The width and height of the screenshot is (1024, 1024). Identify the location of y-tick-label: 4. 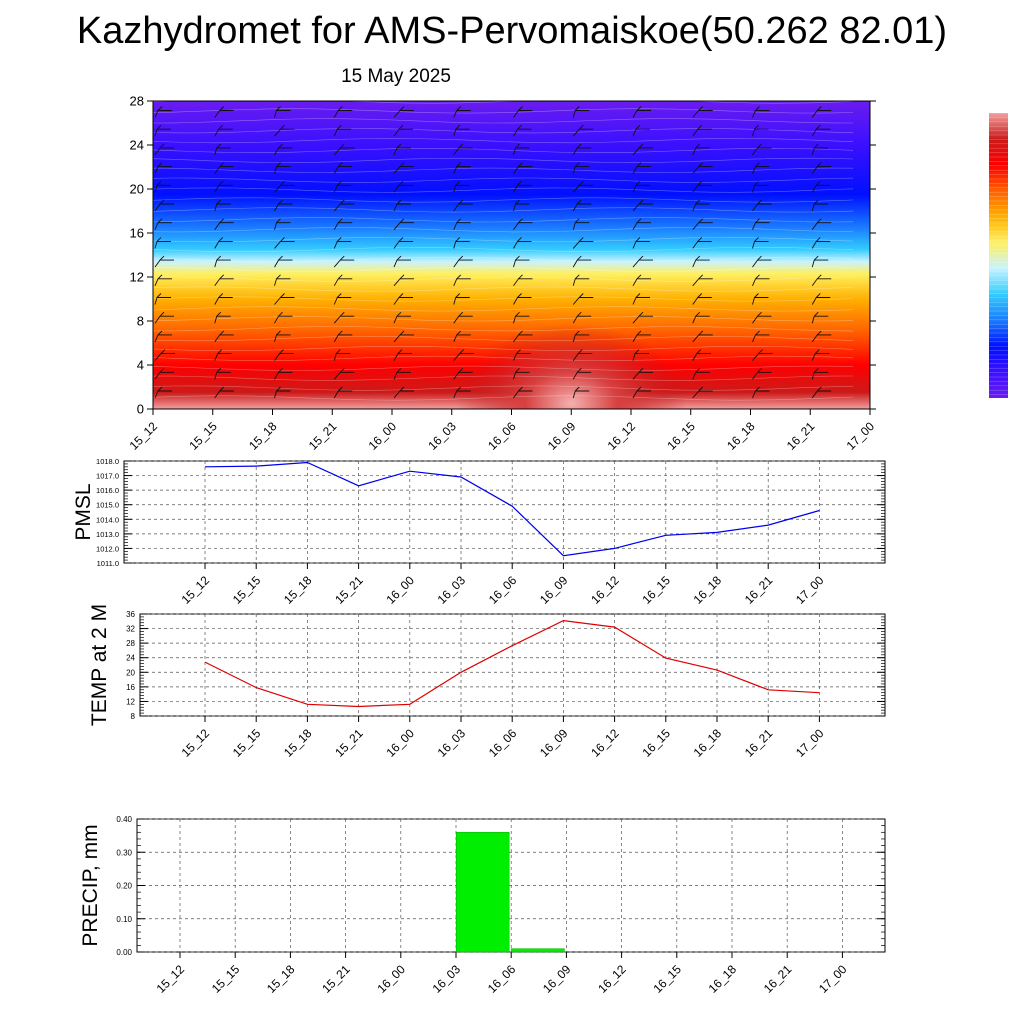
(140, 365).